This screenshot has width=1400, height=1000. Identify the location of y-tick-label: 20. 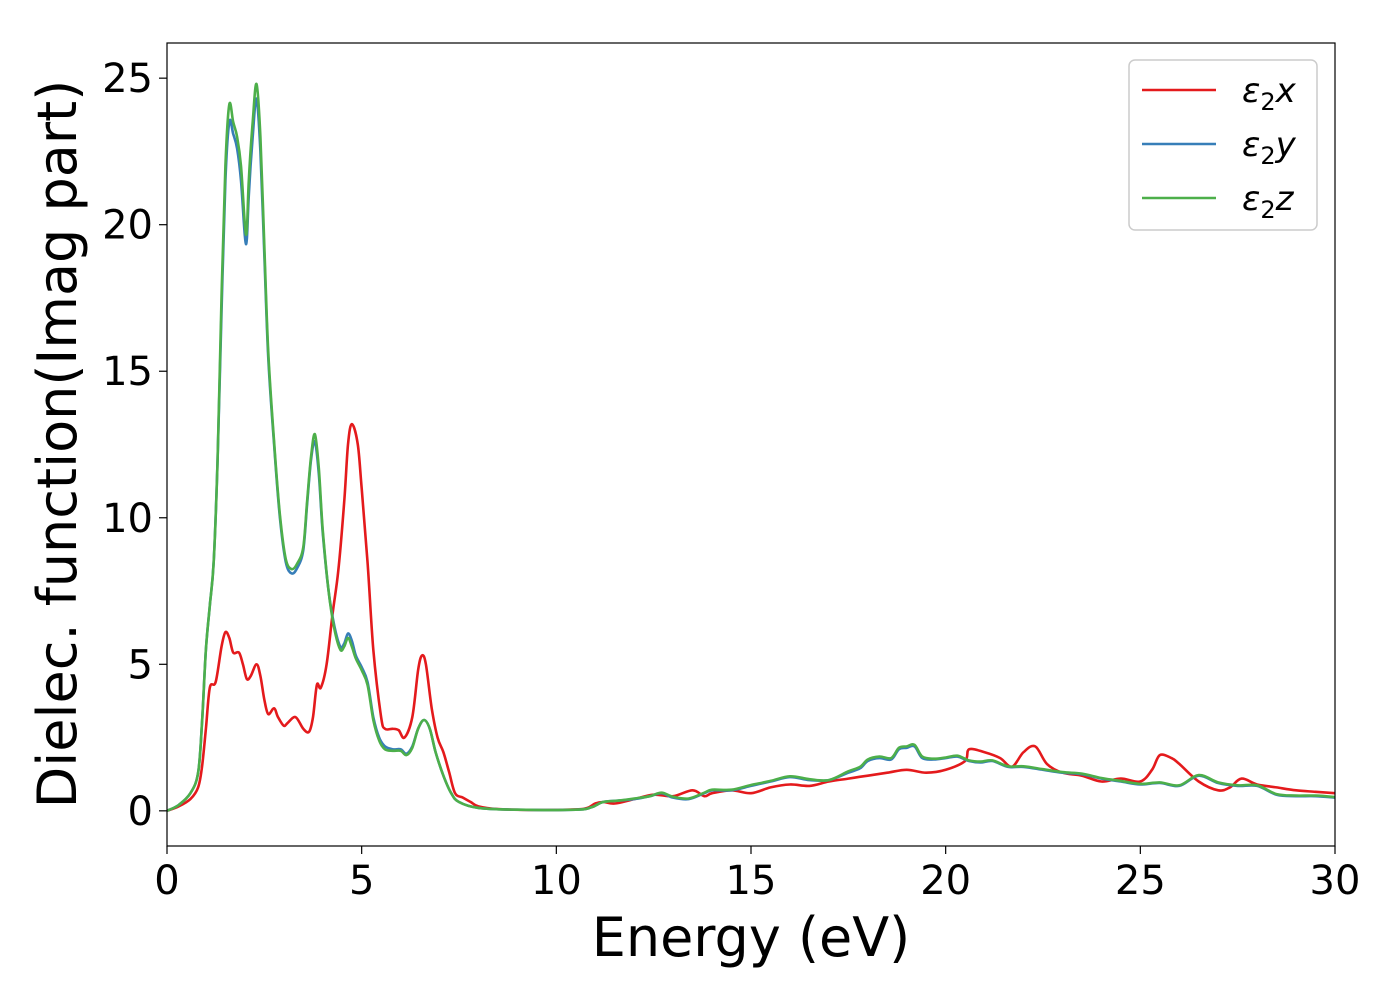
(127, 226).